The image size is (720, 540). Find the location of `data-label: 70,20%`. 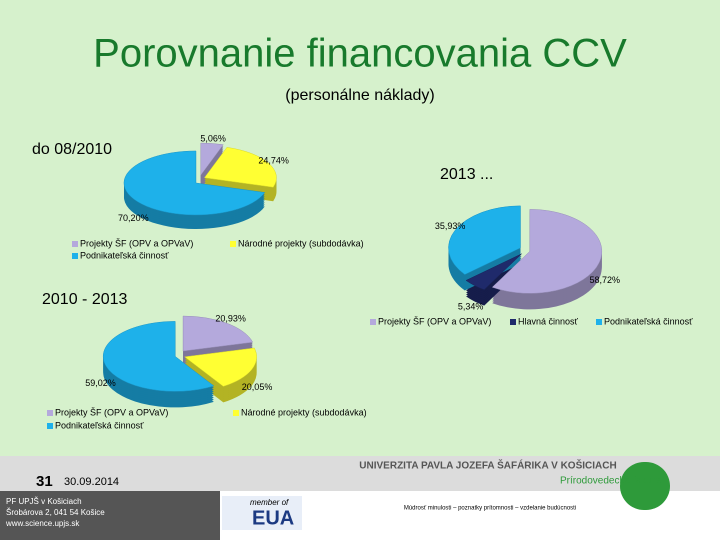

data-label: 70,20% is located at coordinates (133, 218).